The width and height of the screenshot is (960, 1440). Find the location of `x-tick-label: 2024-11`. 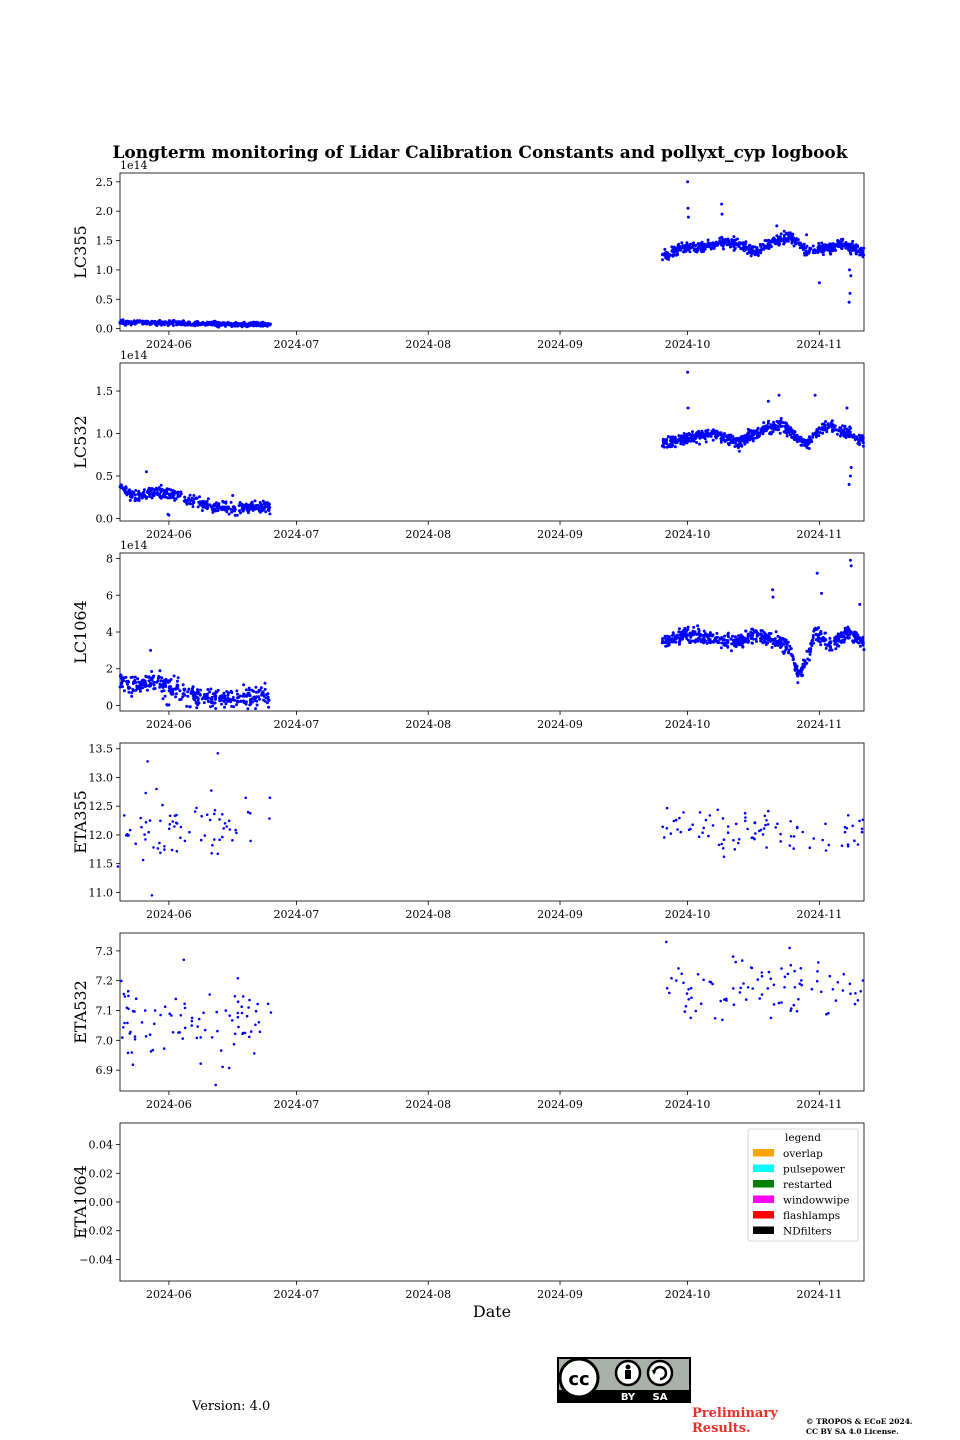

x-tick-label: 2024-11 is located at coordinates (820, 1294).